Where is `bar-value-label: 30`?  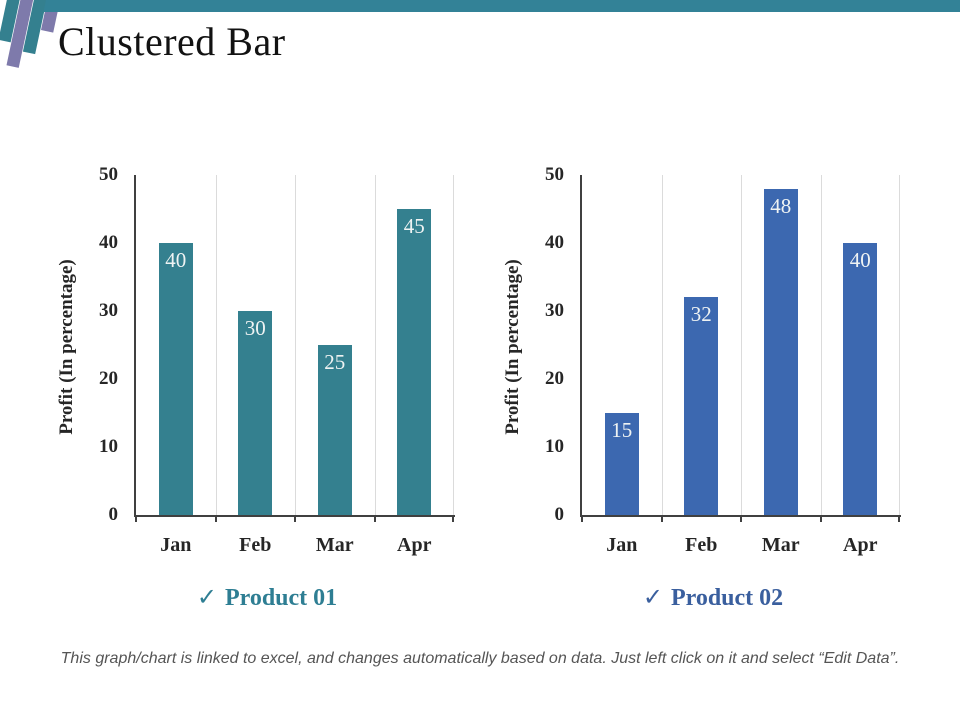
bar-value-label: 30 is located at coordinates (255, 328).